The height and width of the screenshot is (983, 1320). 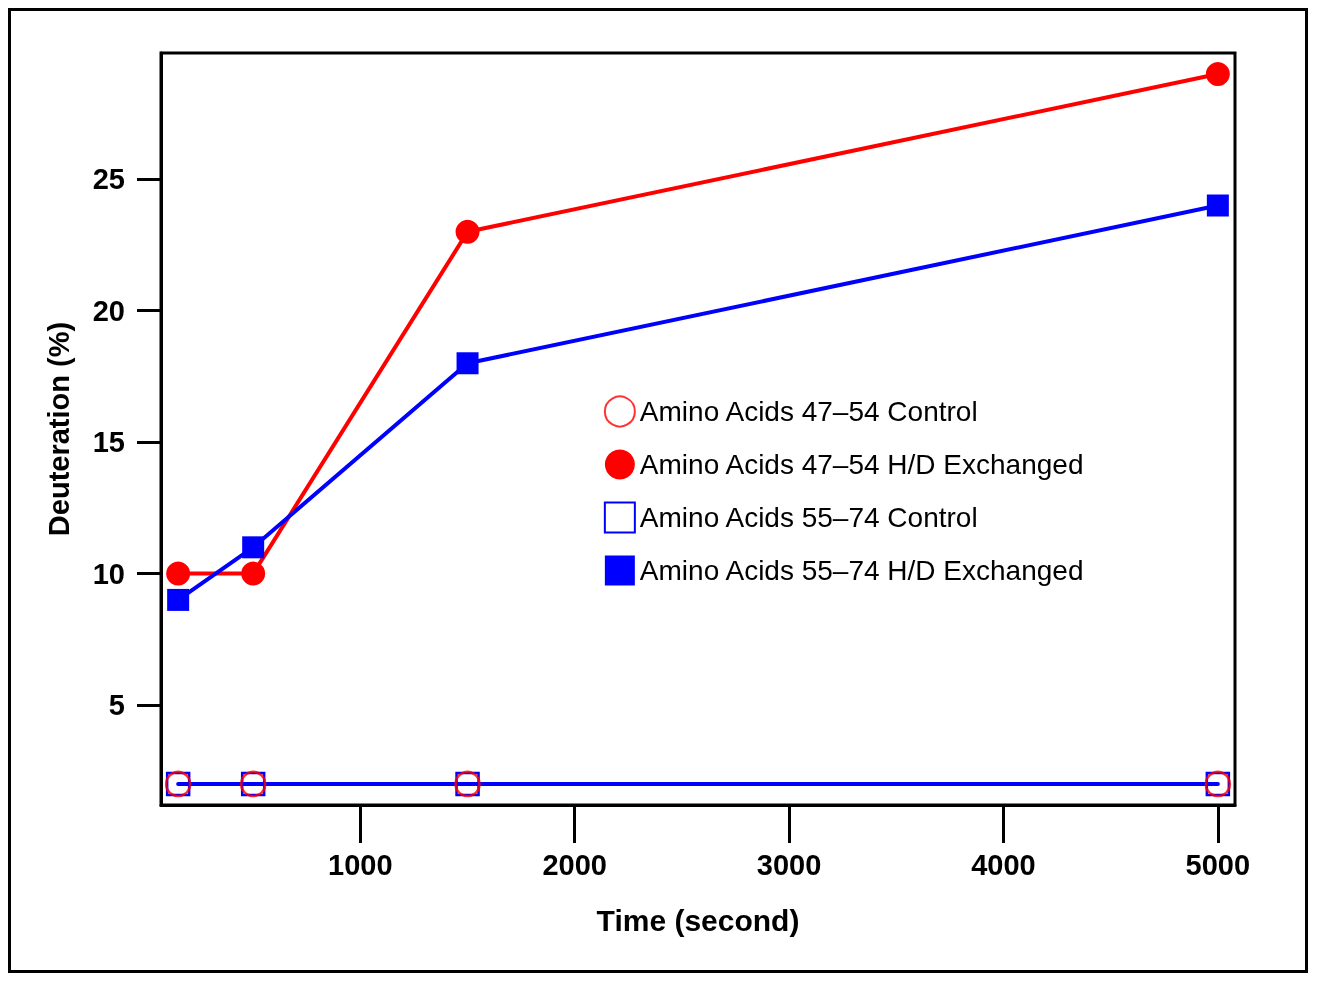 What do you see at coordinates (108, 310) in the screenshot?
I see `y-tick-label: 20` at bounding box center [108, 310].